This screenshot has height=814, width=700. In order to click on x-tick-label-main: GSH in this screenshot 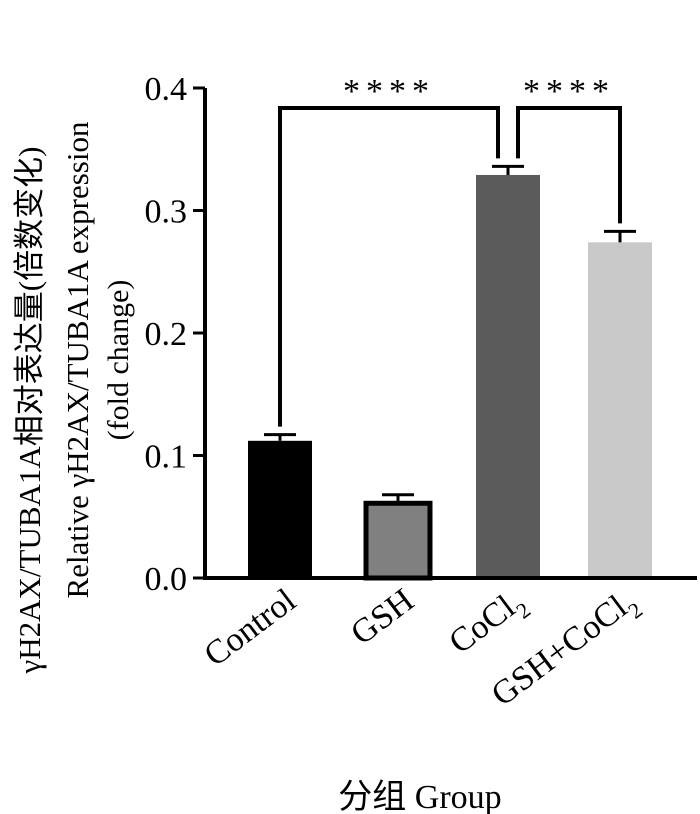, I will do `click(382, 617)`.